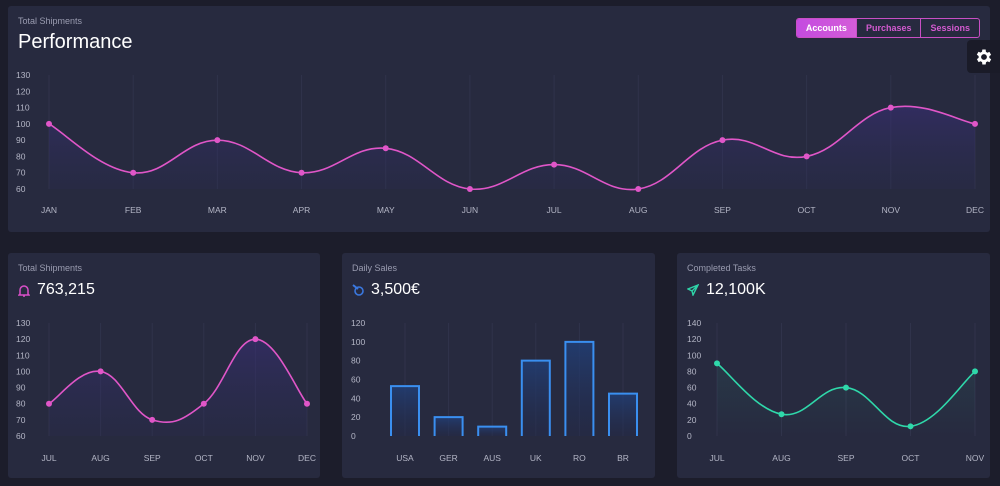  Describe the element at coordinates (536, 458) in the screenshot. I see `x-tick-label: UK` at that location.